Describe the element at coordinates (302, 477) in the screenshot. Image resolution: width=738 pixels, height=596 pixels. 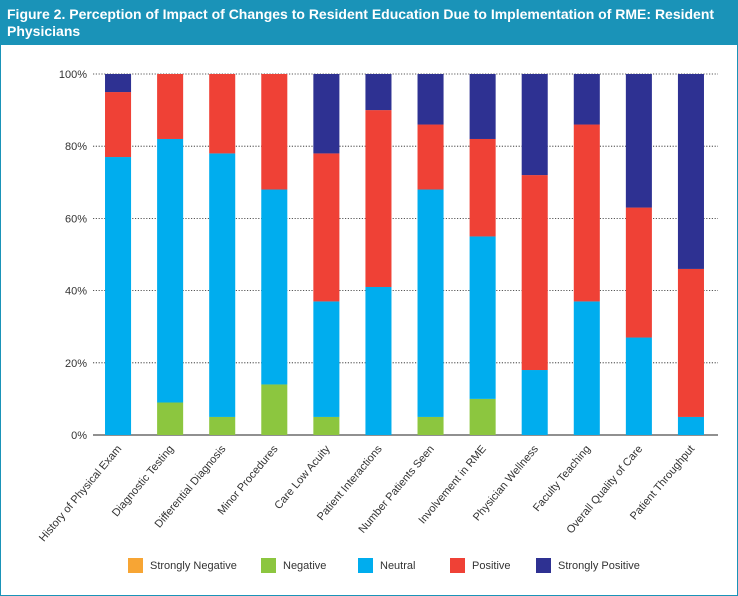
I see `x-tick-label: Care Low Acuity` at that location.